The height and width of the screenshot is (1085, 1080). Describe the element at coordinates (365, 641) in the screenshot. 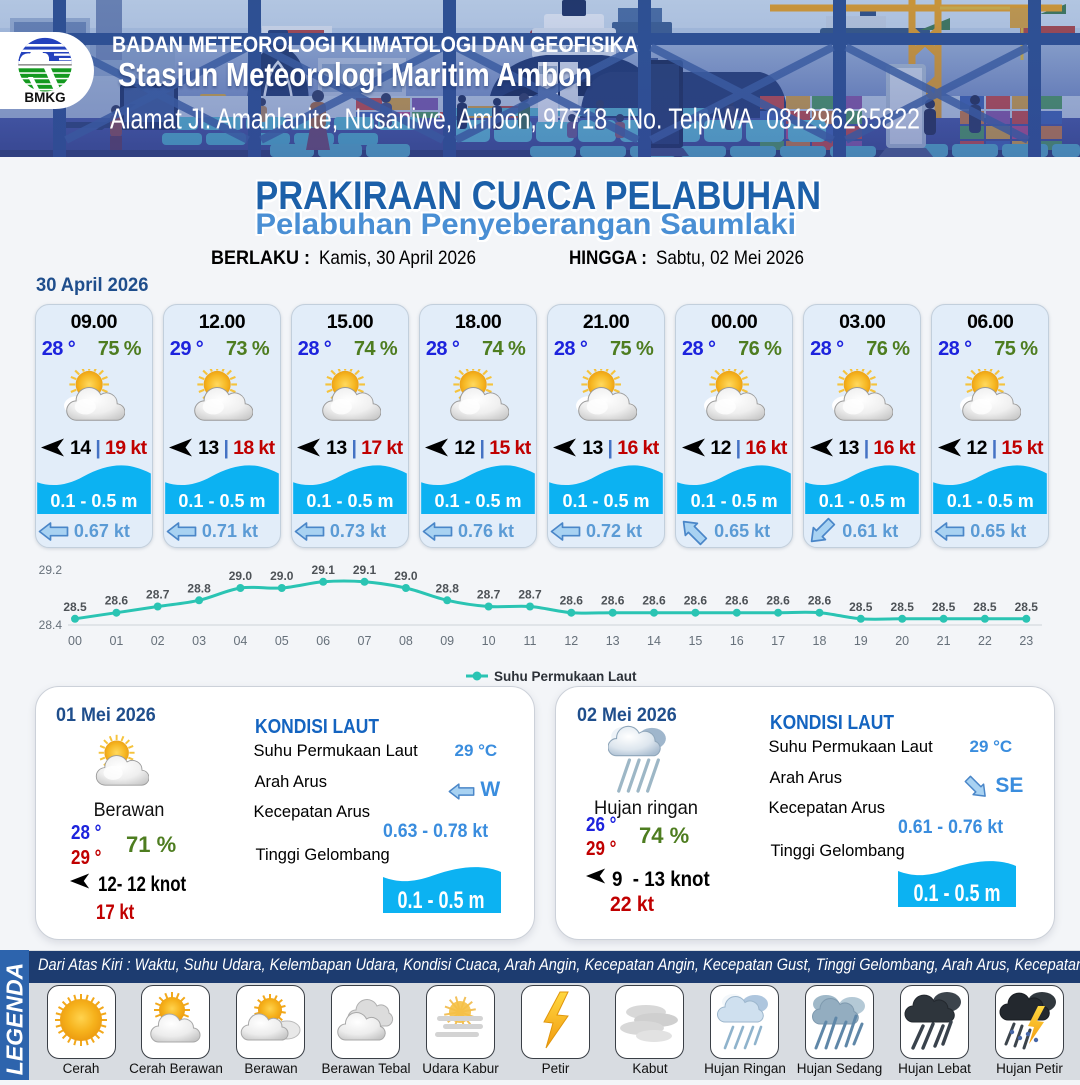

I see `svg-text: 07` at that location.